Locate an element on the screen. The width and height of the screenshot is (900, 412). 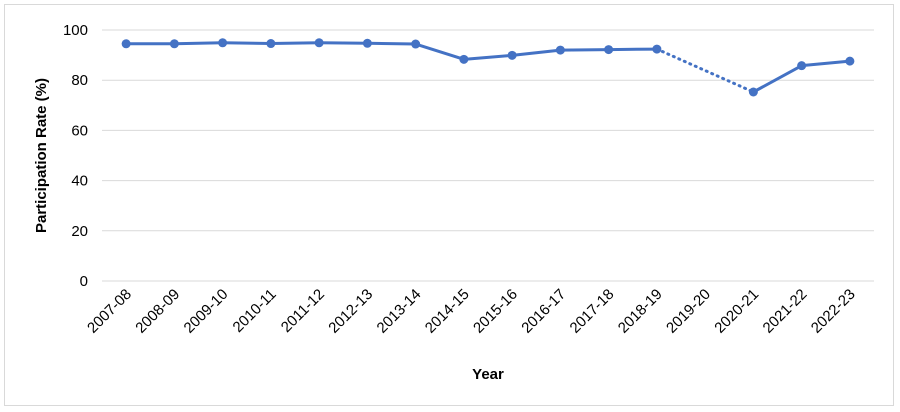
x-tick-label: 2014-15 is located at coordinates (447, 311).